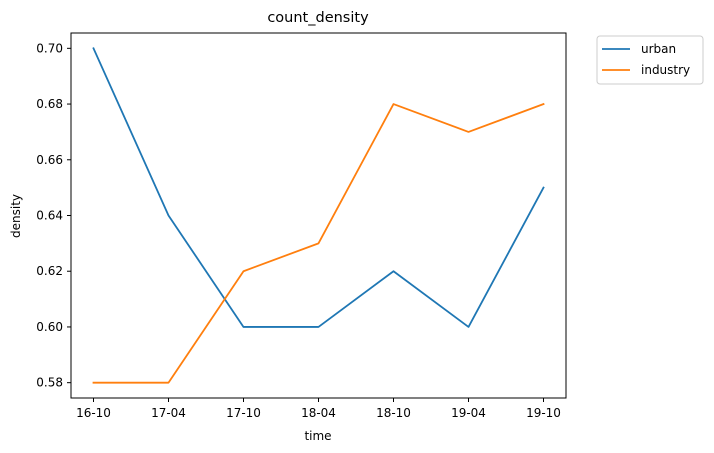 The height and width of the screenshot is (453, 714). I want to click on x-tick-label: 16-10, so click(93, 413).